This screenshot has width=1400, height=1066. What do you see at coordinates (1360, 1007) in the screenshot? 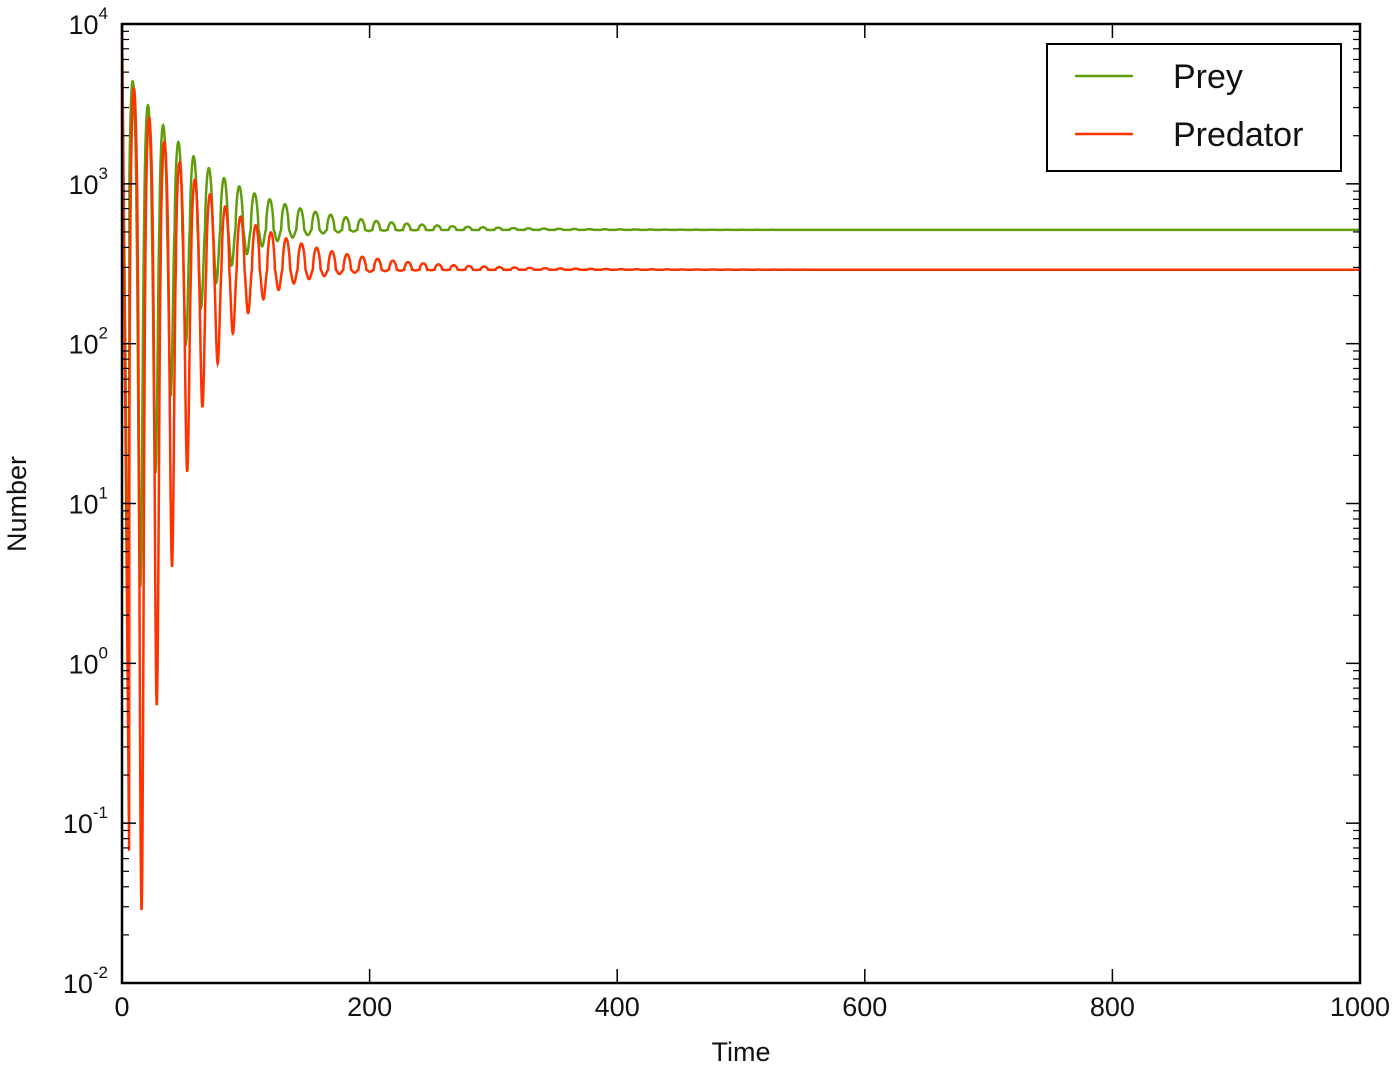
I see `x-tick-label: 1000` at bounding box center [1360, 1007].